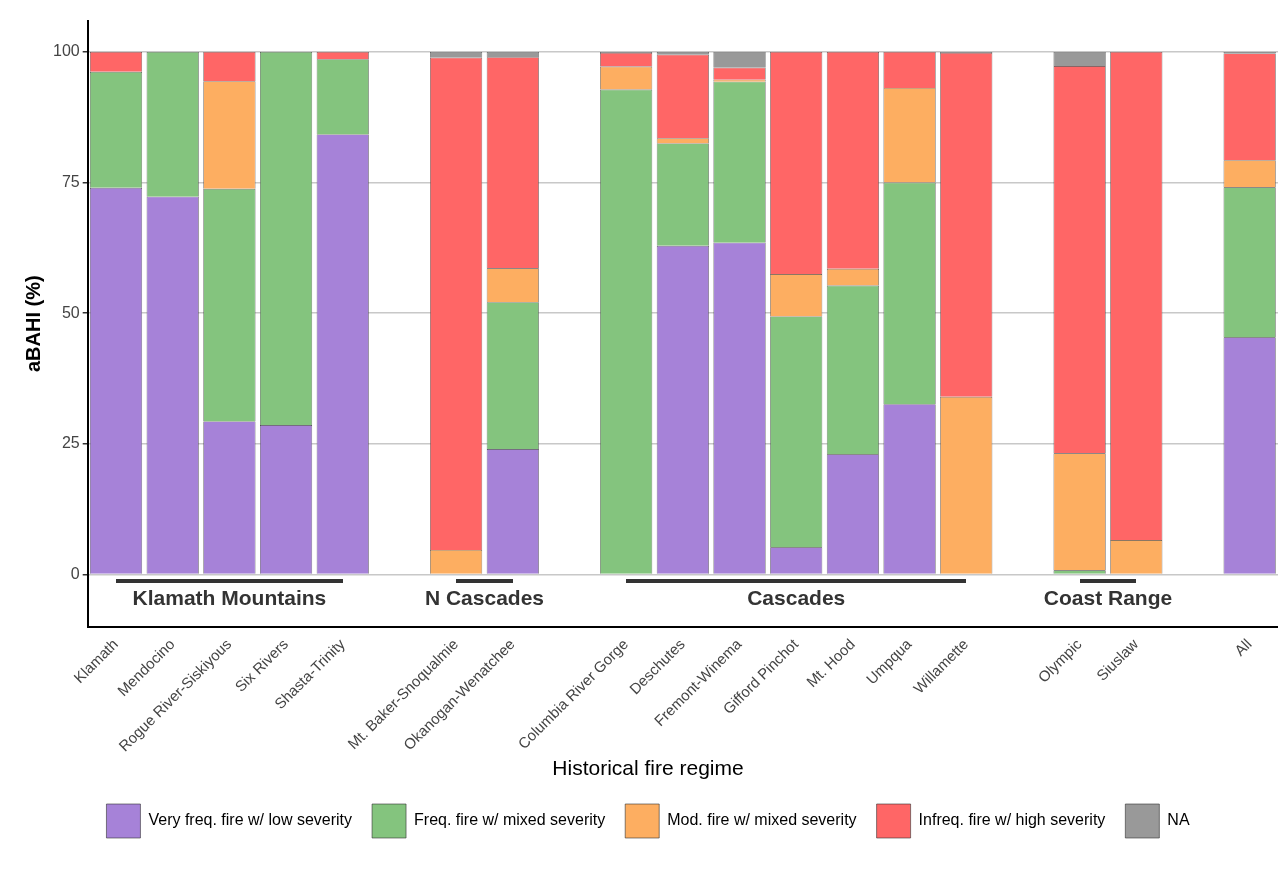 This screenshot has width=1288, height=871. Describe the element at coordinates (510, 820) in the screenshot. I see `legend-label: Freq. fire w/ mixed severity` at that location.